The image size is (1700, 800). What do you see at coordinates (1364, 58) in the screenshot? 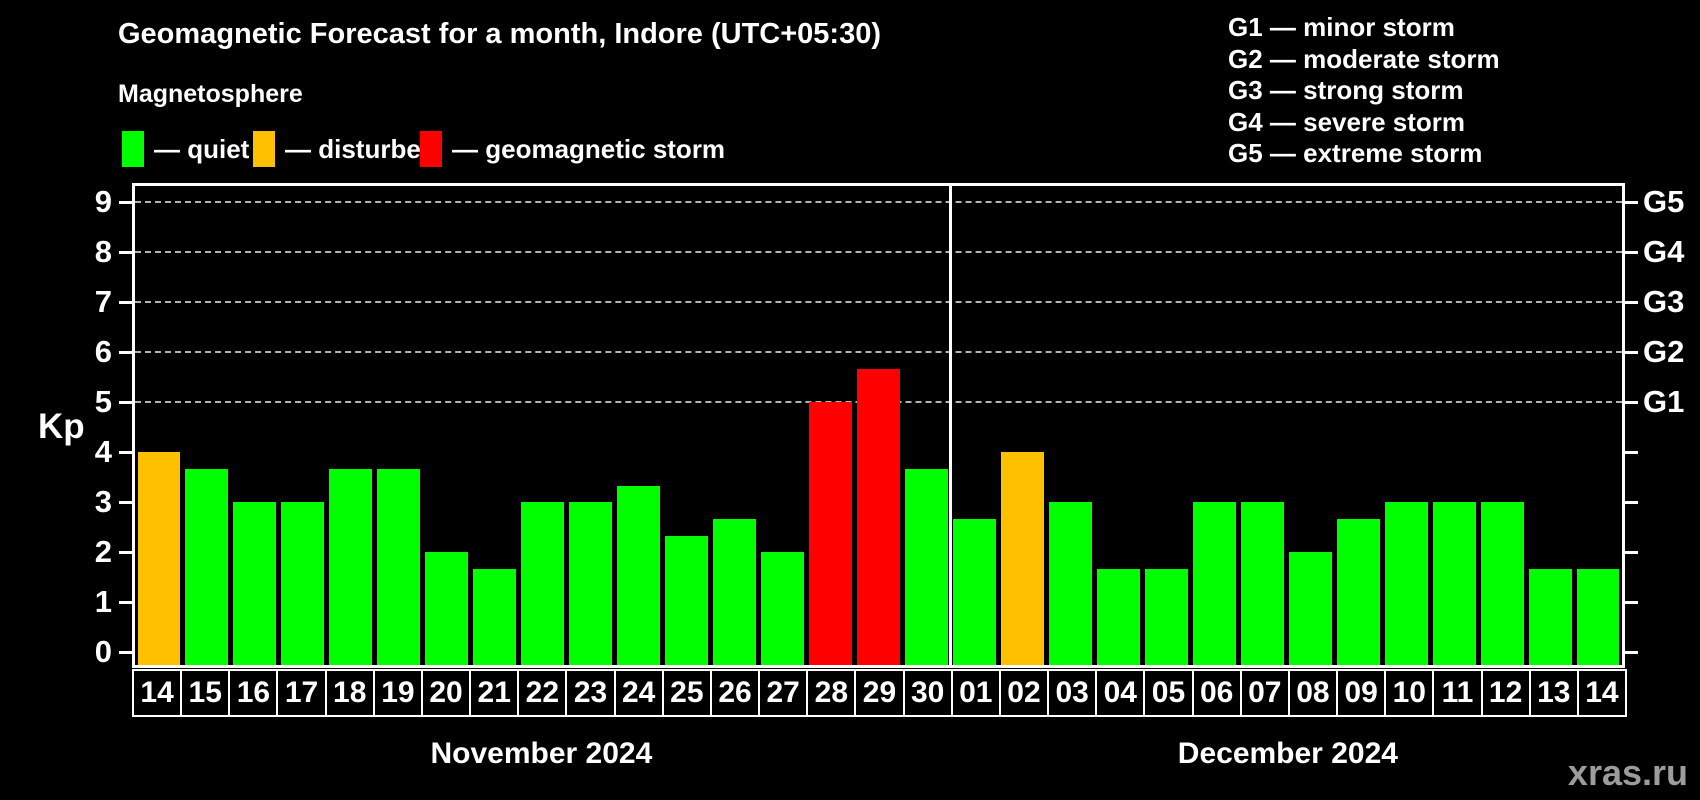
I see `g2-legend-line: G2 — moderate storm` at bounding box center [1364, 58].